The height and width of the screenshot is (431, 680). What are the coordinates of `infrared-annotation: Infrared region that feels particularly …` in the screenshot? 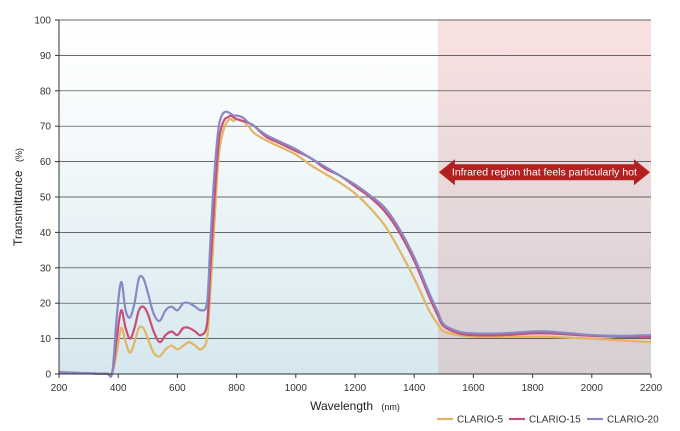 It's located at (544, 172).